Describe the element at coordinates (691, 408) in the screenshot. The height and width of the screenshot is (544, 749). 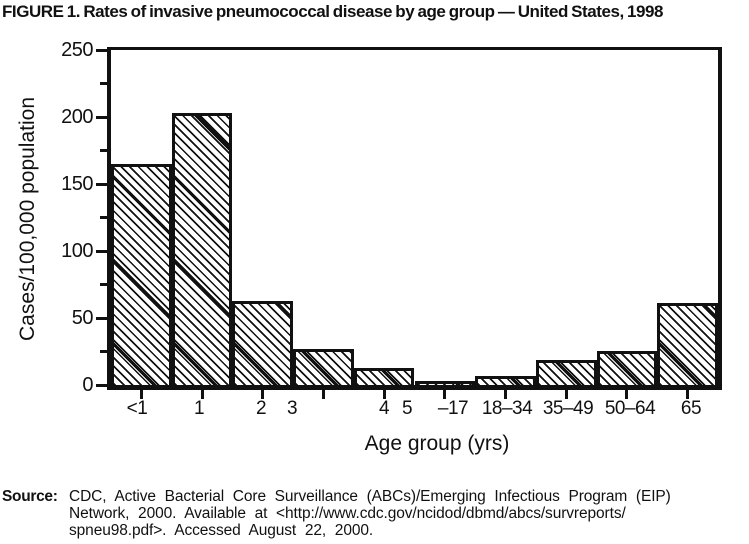
I see `x-tick-label: 65` at that location.